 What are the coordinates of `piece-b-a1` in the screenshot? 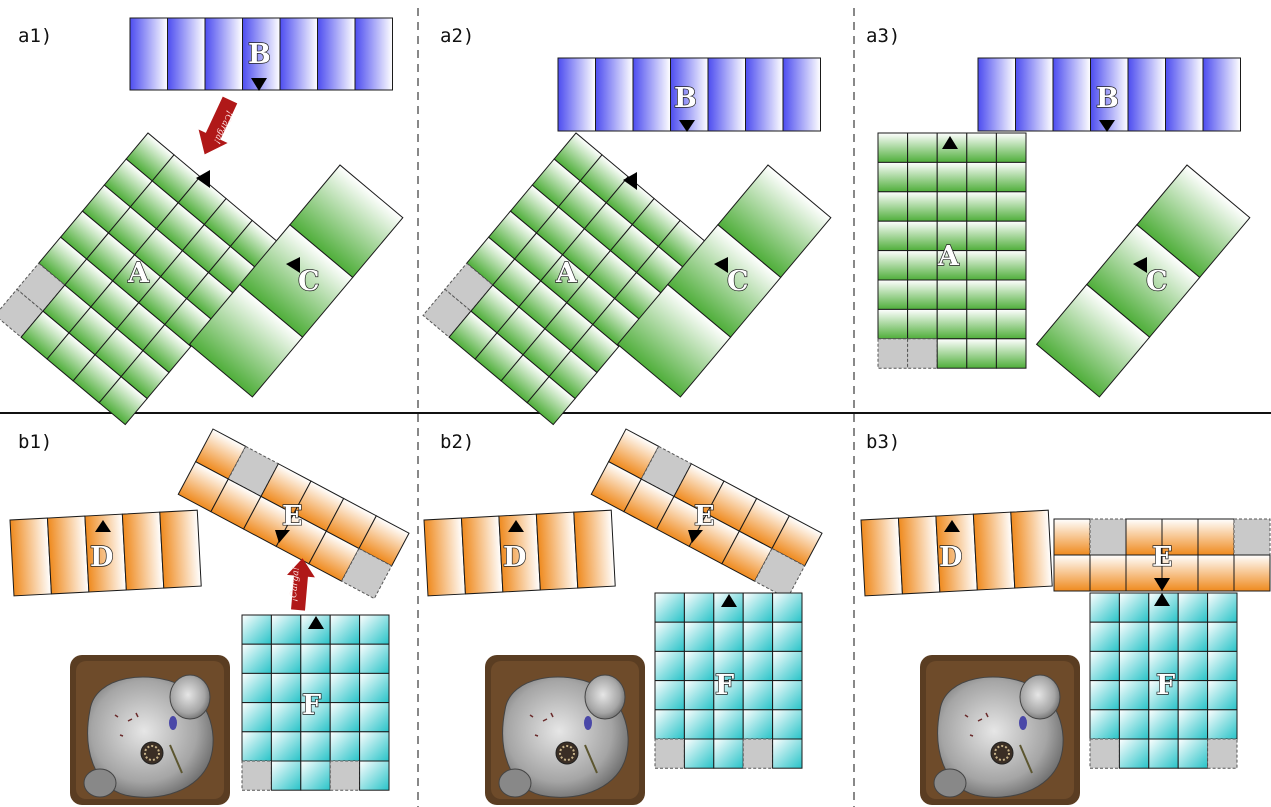 It's located at (261, 54).